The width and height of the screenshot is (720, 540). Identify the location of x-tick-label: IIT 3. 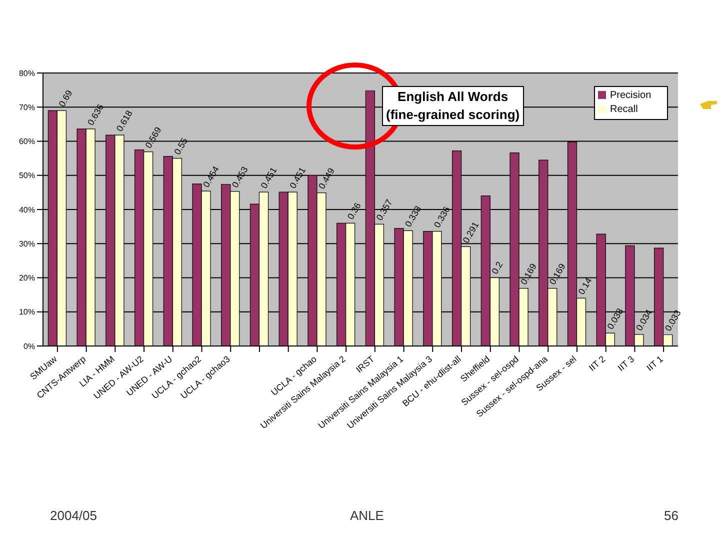
(626, 363).